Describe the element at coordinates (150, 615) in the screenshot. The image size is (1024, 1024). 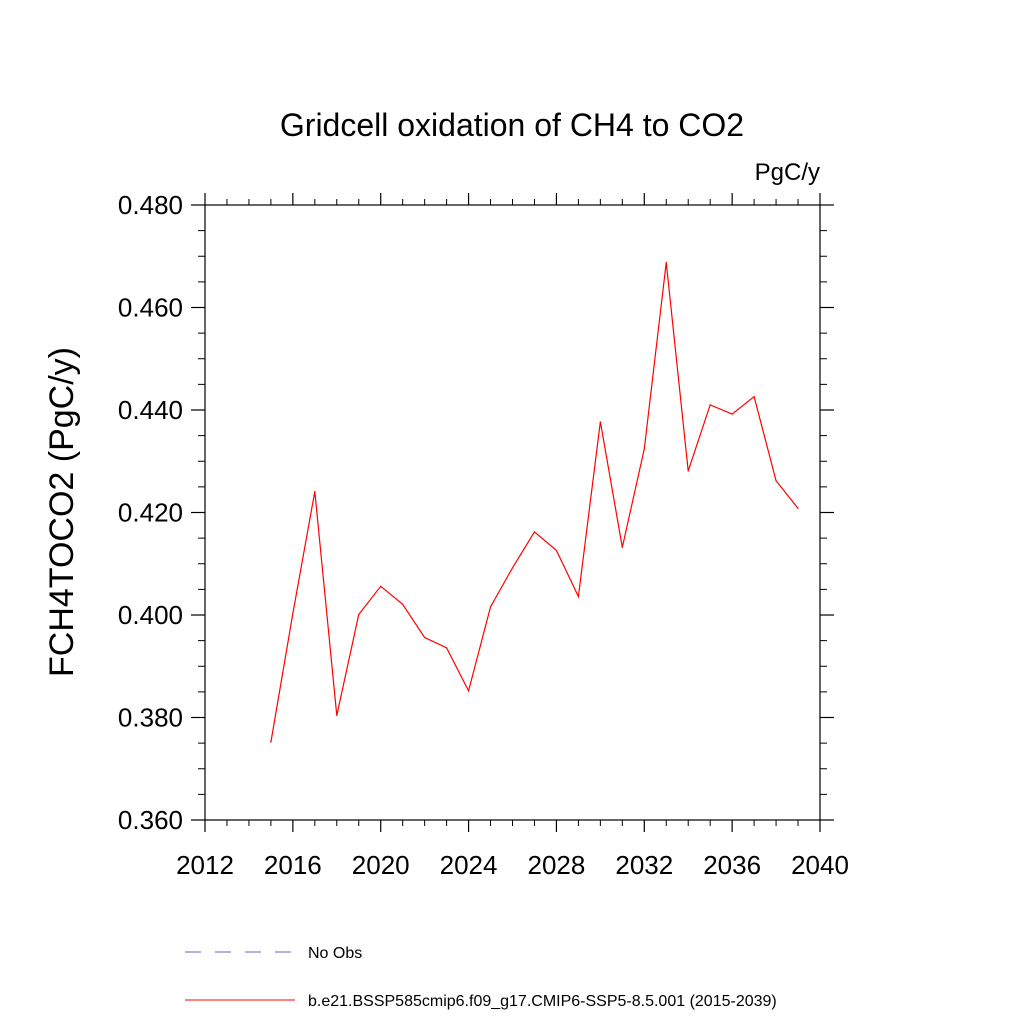
I see `y-tick-label: 0.400` at that location.